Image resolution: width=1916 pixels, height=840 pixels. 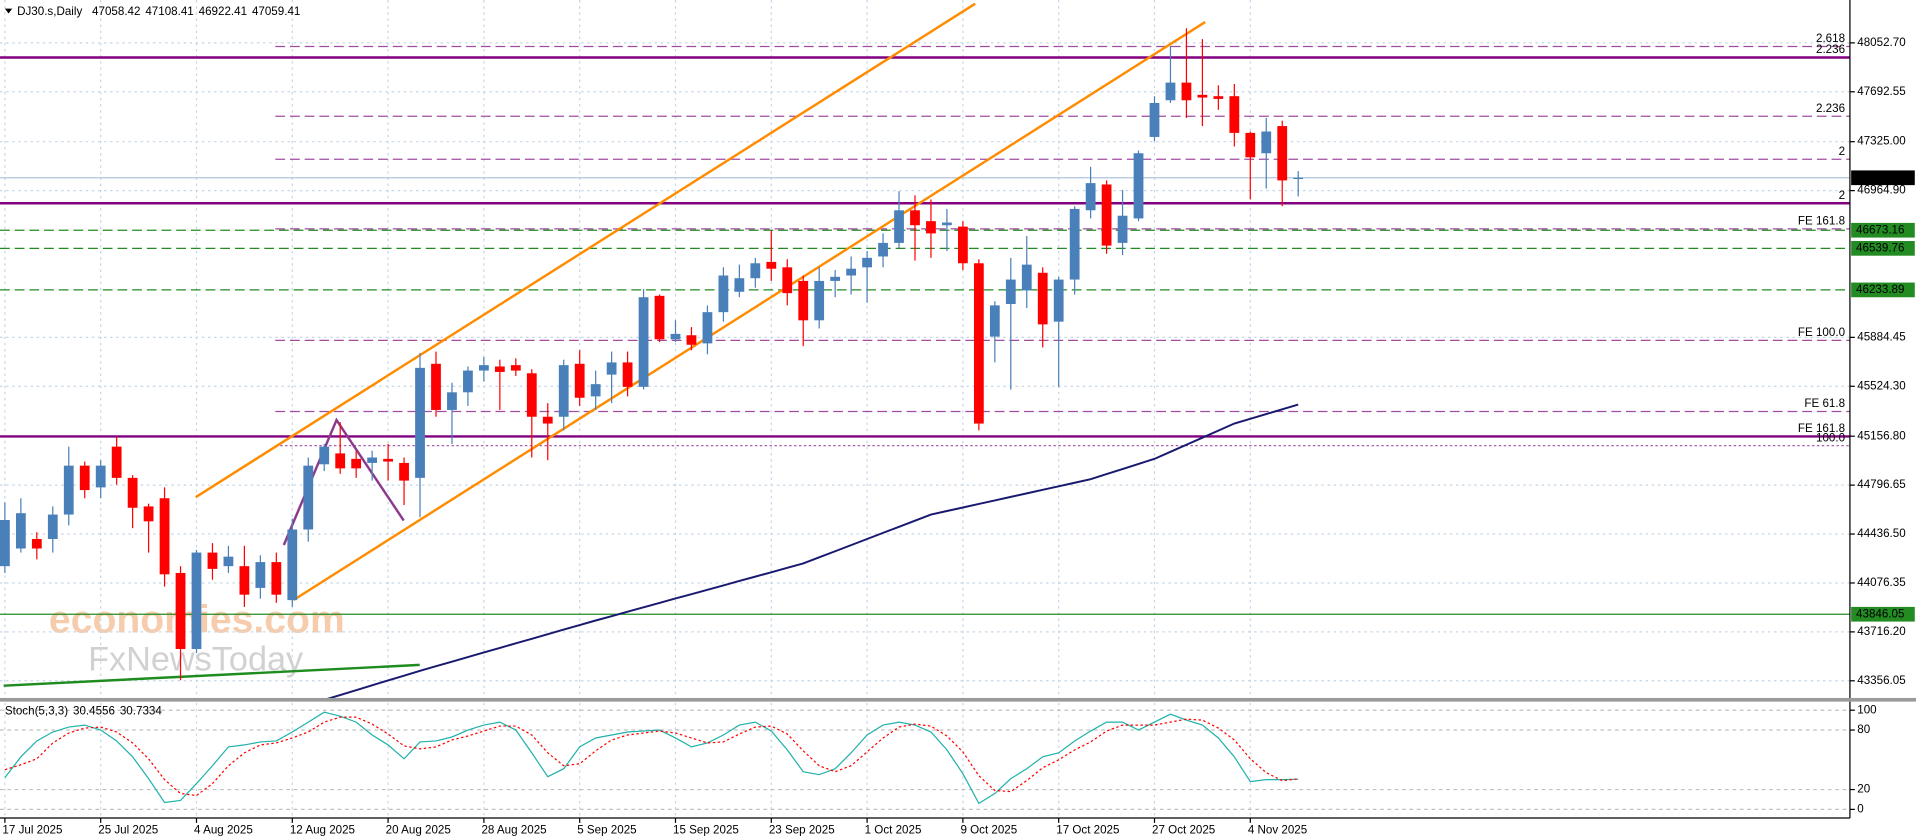 I want to click on y-tick-label: 44076.35, so click(x=1881, y=582).